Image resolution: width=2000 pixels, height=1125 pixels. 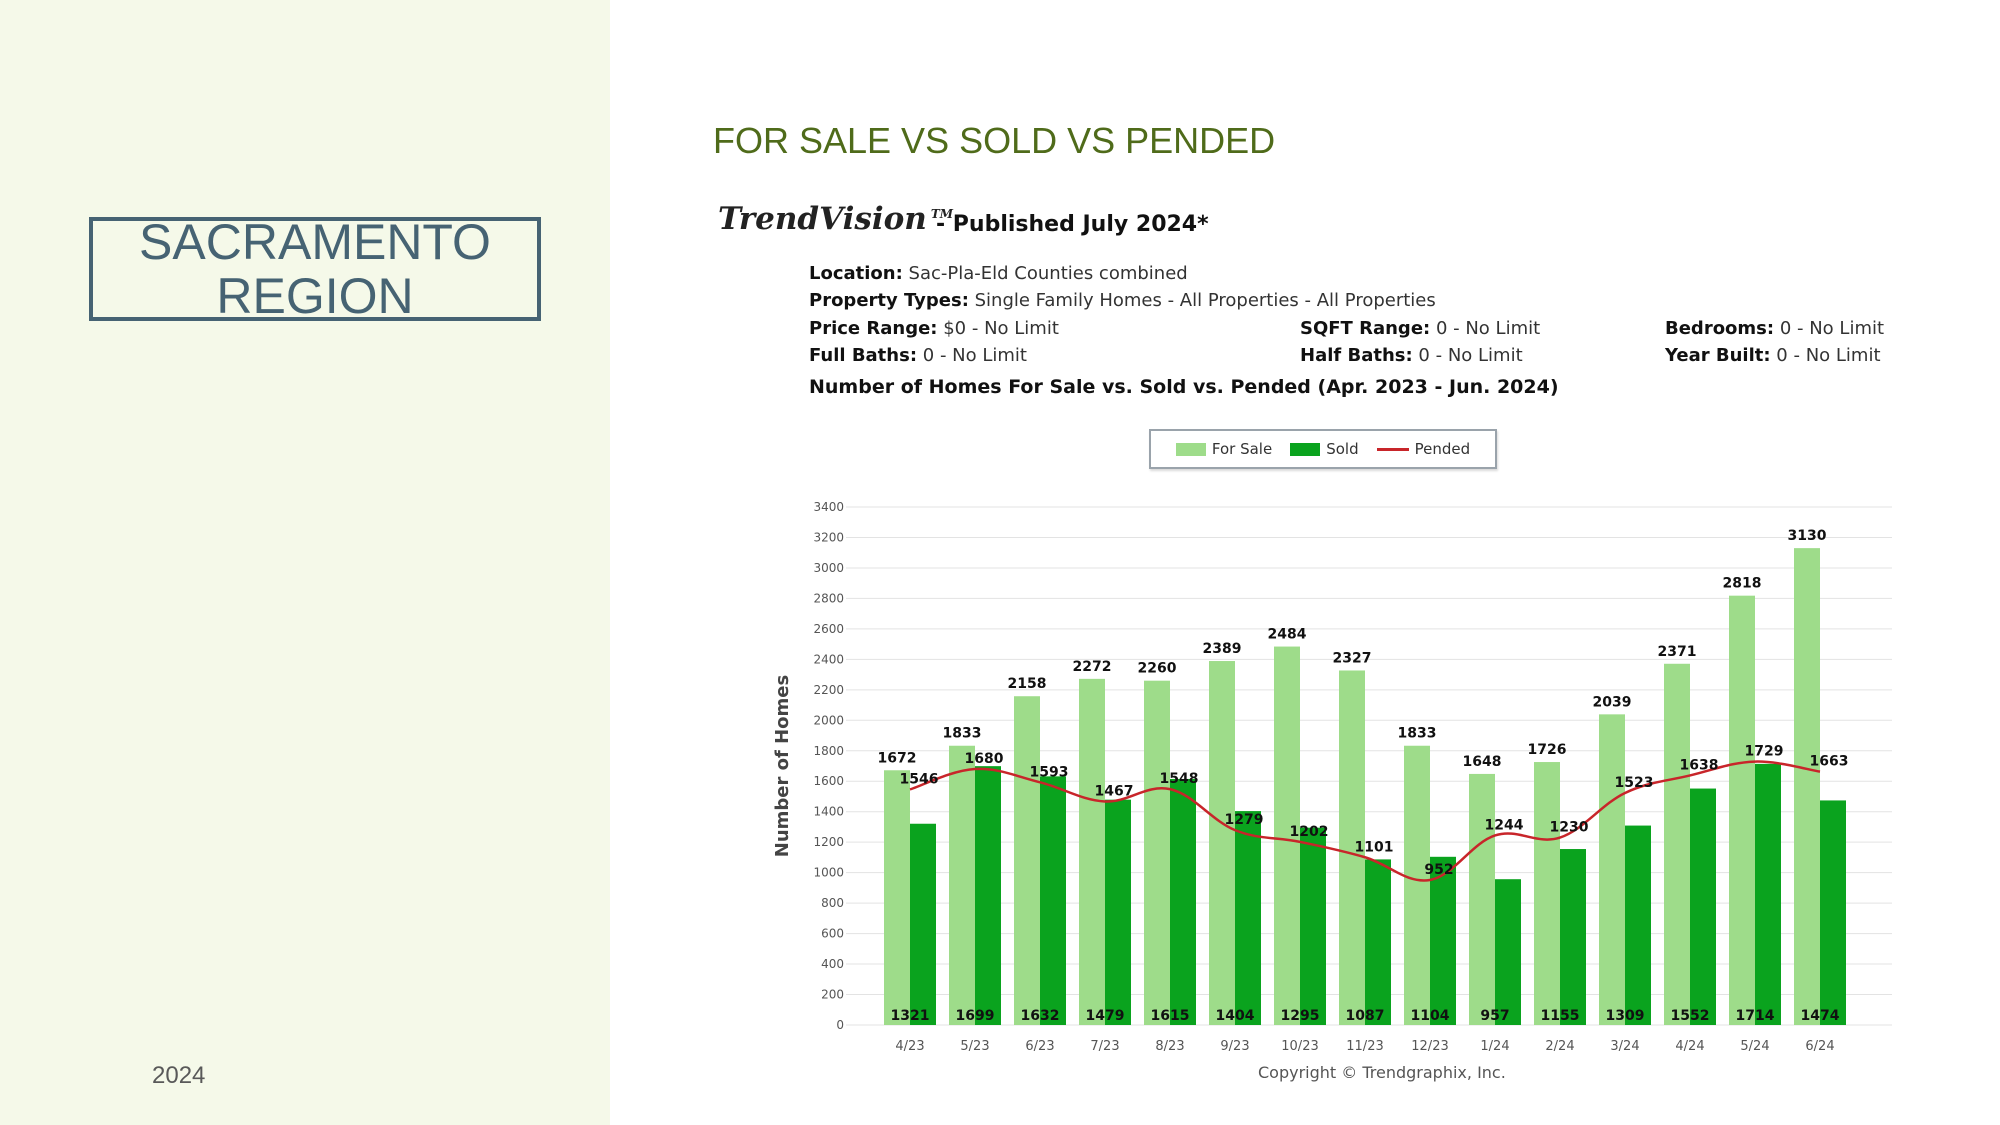 I want to click on x-tick-label: 1/24, so click(x=1494, y=1046).